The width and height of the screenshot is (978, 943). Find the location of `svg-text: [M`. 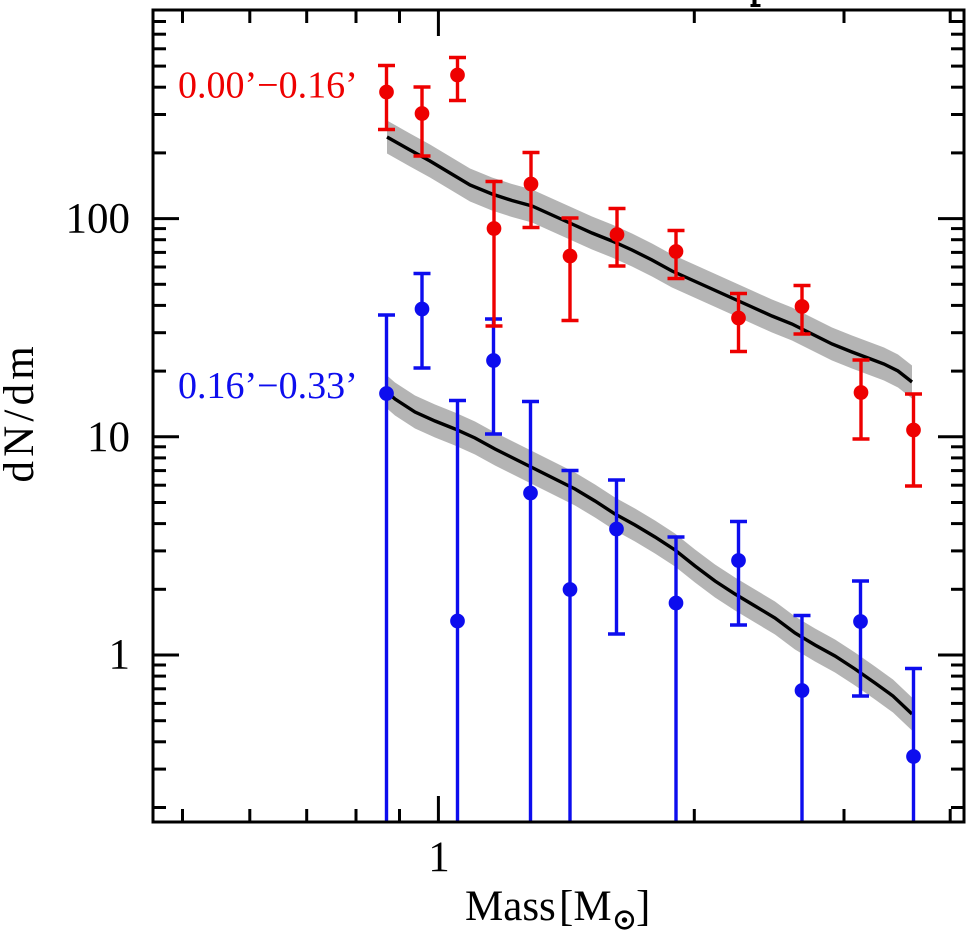

svg-text: [M is located at coordinates (585, 906).